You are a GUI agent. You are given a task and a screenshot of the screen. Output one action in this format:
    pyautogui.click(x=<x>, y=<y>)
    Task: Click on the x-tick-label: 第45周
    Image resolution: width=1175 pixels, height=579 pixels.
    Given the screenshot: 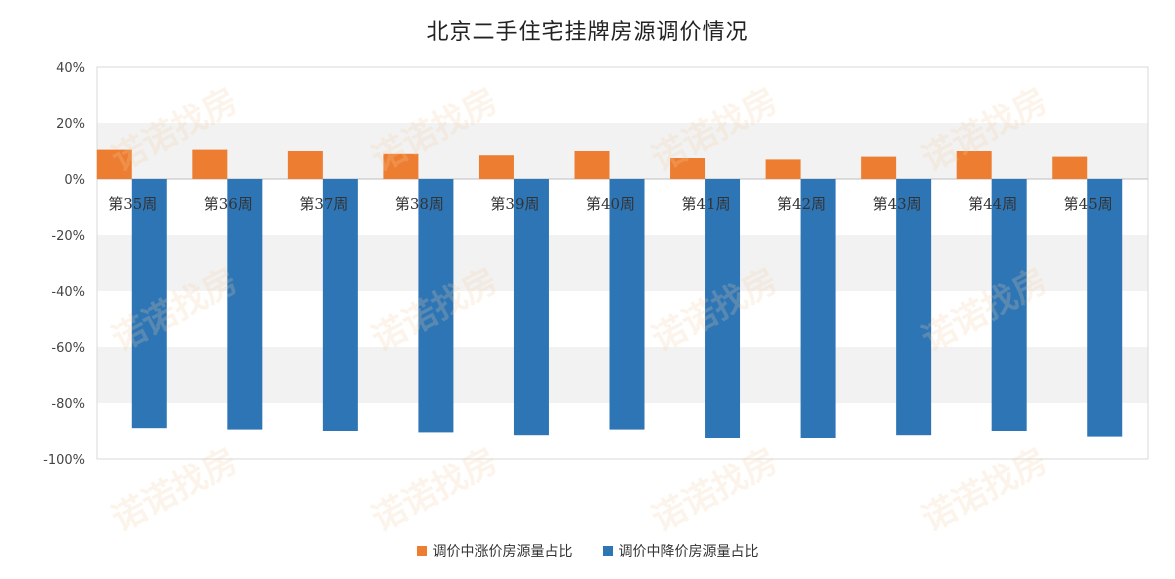 What is the action you would take?
    pyautogui.click(x=1088, y=204)
    